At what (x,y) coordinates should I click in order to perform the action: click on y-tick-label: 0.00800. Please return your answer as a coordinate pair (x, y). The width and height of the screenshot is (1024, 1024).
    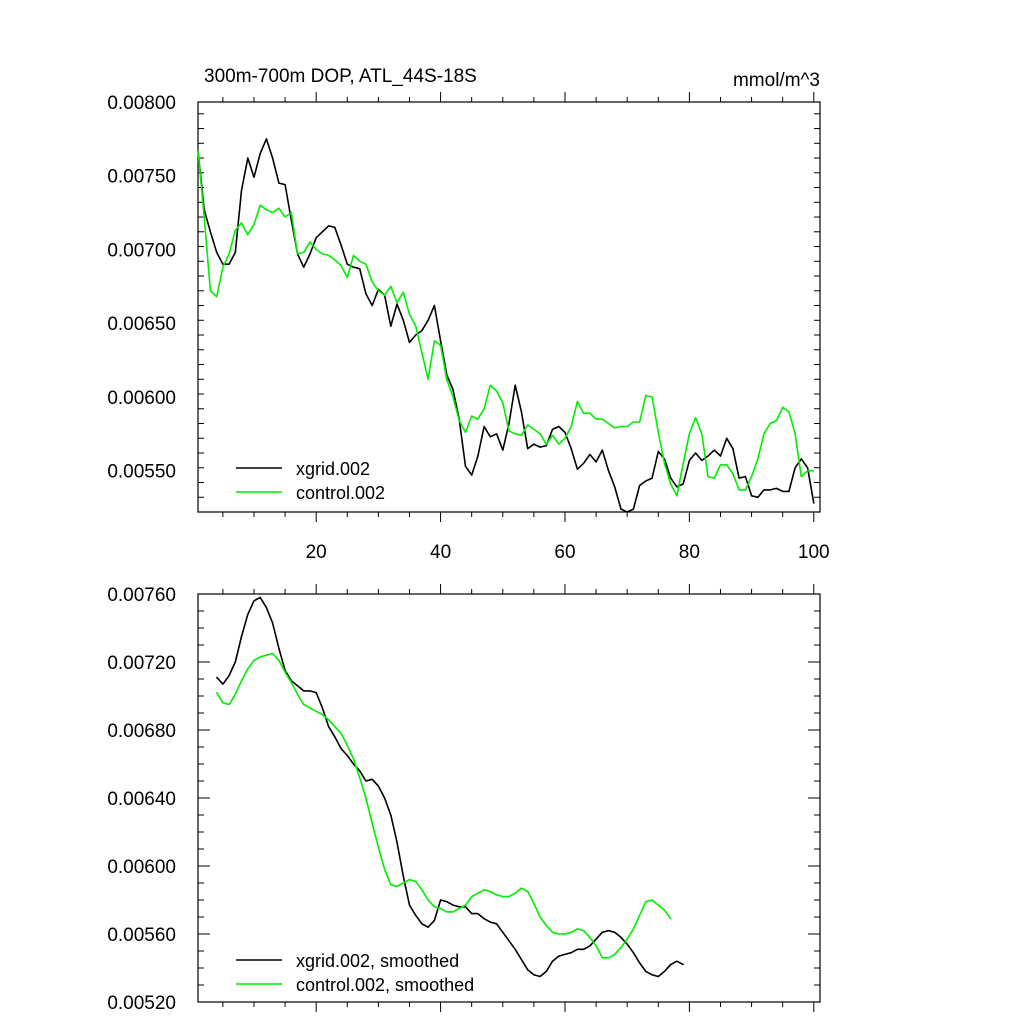
    Looking at the image, I should click on (141, 103).